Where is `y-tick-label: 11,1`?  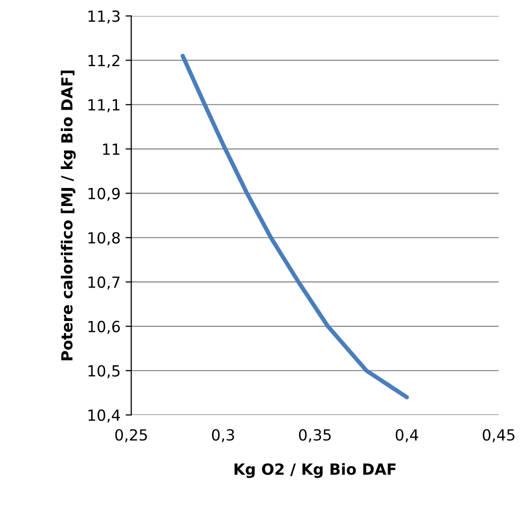
y-tick-label: 11,1 is located at coordinates (104, 105).